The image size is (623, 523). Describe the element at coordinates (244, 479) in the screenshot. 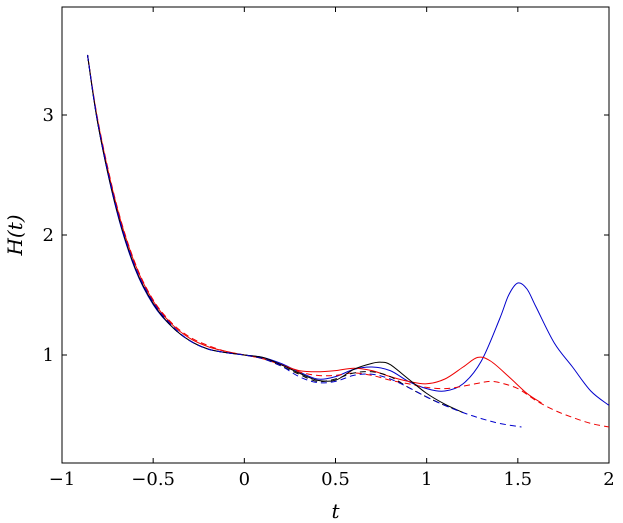

I see `x-tick-label: 0` at that location.